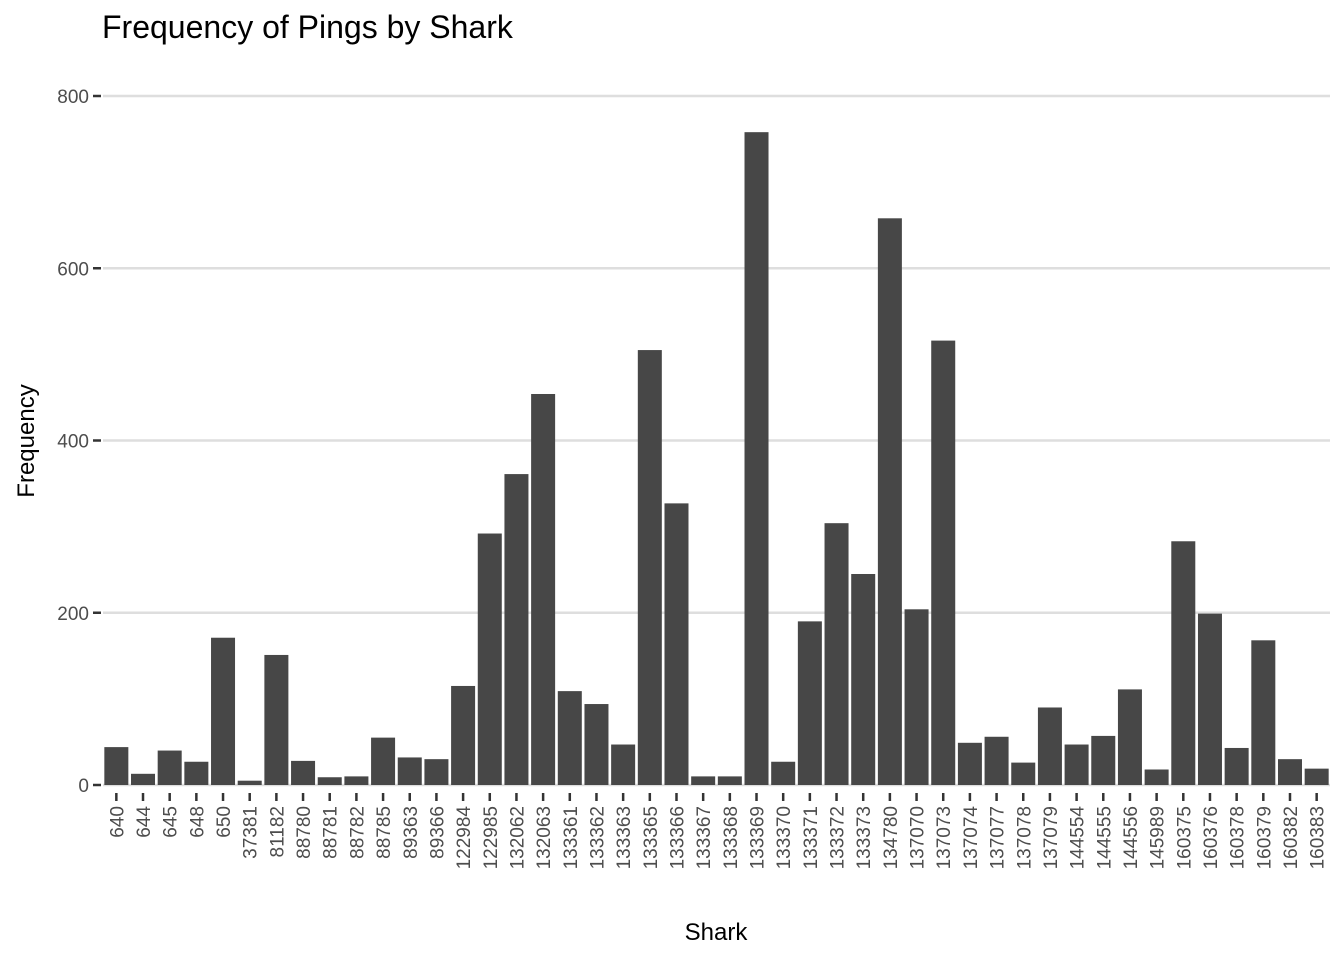  I want to click on y-tick-label: 200, so click(73, 614).